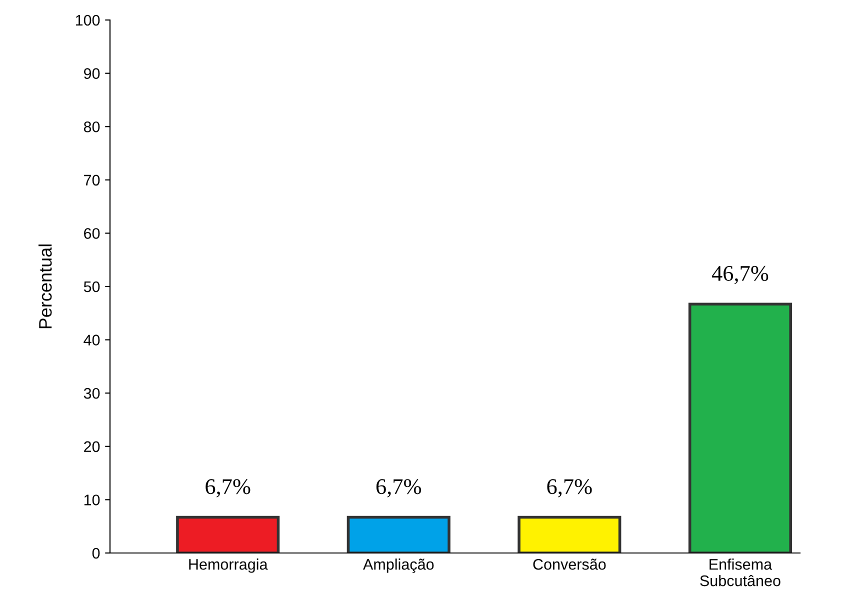  I want to click on y-tick-label: 40, so click(92, 340).